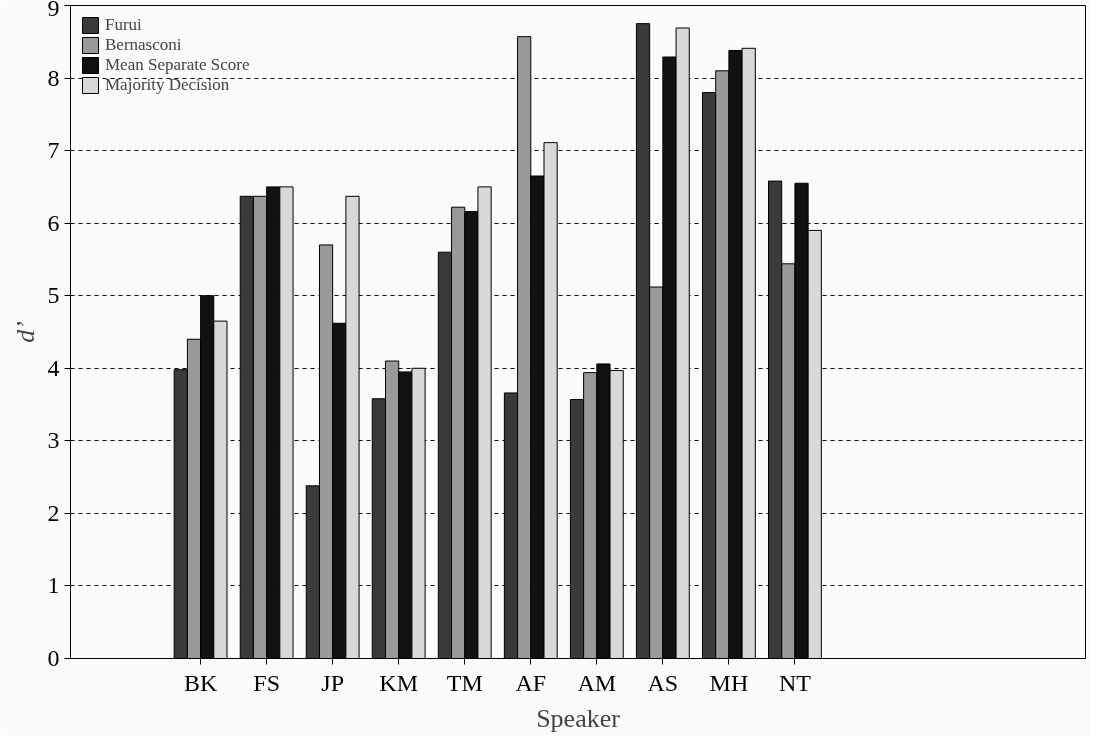 The image size is (1102, 747). What do you see at coordinates (53, 10) in the screenshot?
I see `y-tick-label: 9` at bounding box center [53, 10].